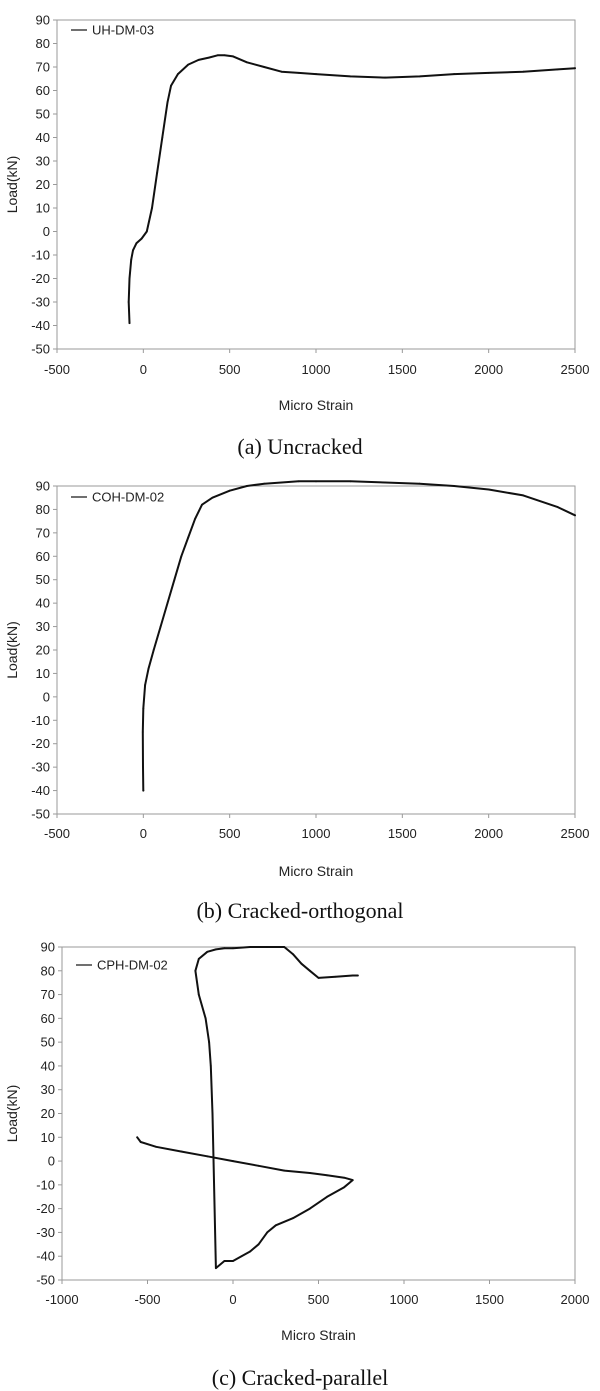 The width and height of the screenshot is (600, 1391). What do you see at coordinates (132, 965) in the screenshot?
I see `legend-entry: CPH-DM-02` at bounding box center [132, 965].